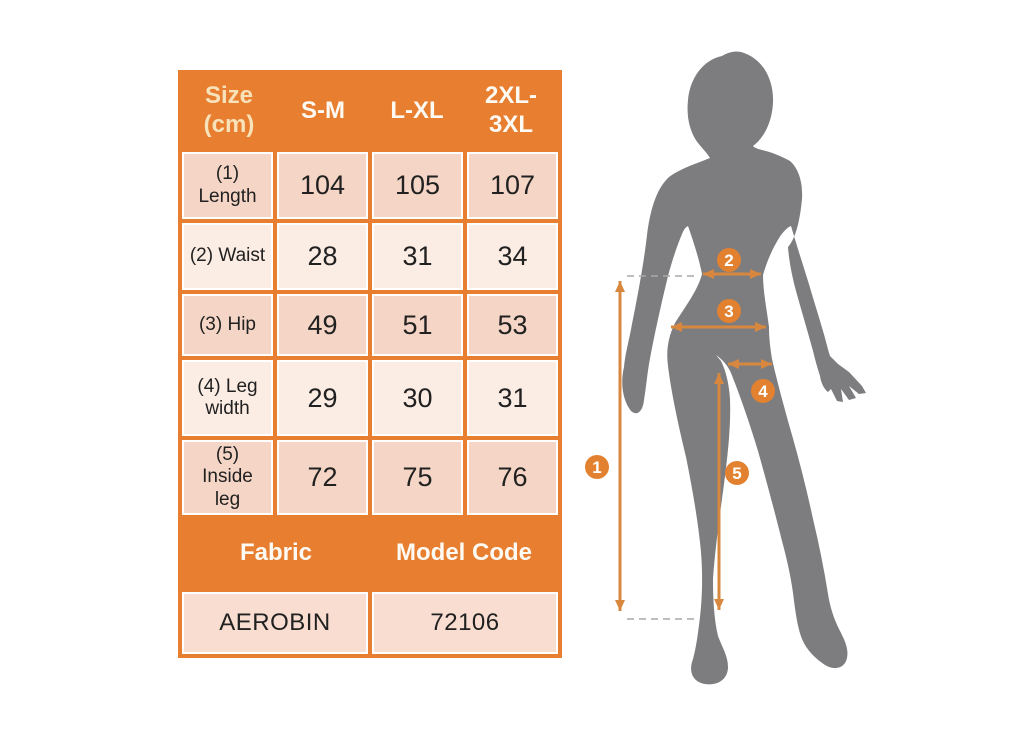 The height and width of the screenshot is (734, 1024). I want to click on header-size-lxl: L-XL, so click(417, 110).